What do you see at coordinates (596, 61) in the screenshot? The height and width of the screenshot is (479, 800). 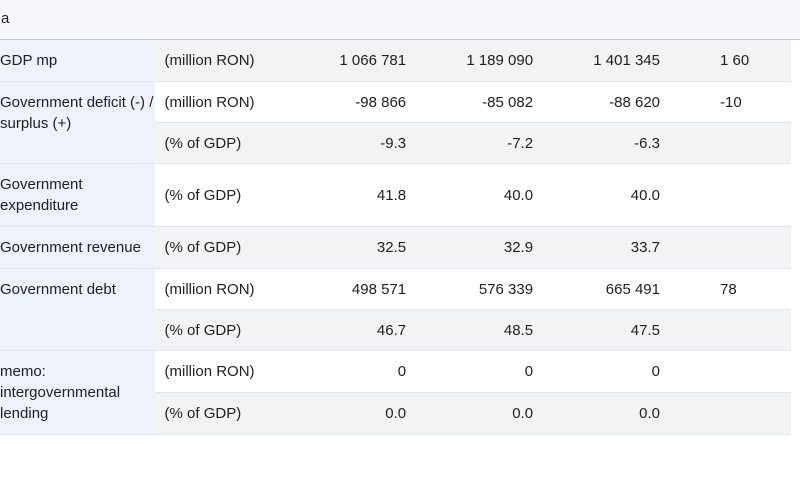 I see `value-cell: 1 401 345` at bounding box center [596, 61].